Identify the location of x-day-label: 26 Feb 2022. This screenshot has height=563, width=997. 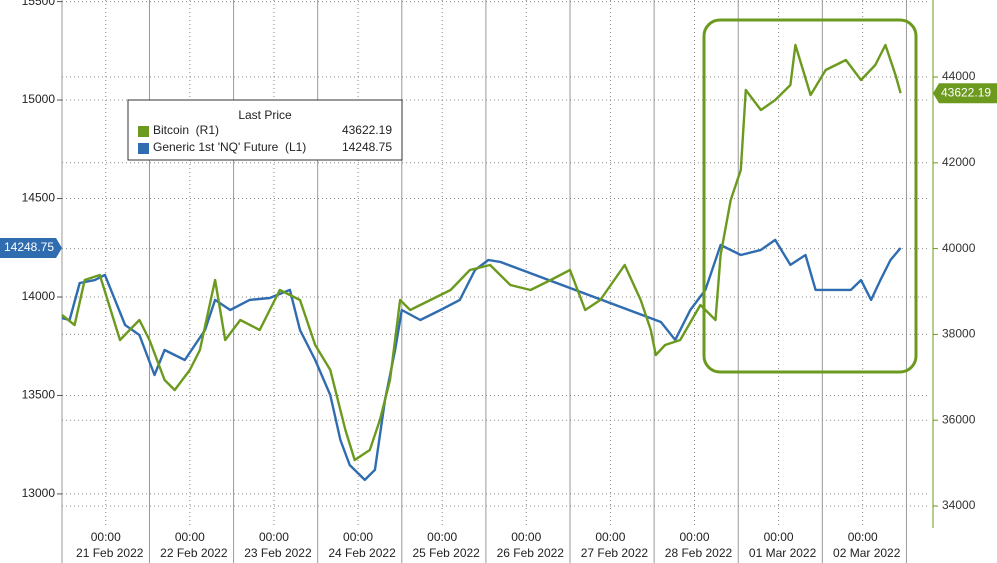
(531, 553).